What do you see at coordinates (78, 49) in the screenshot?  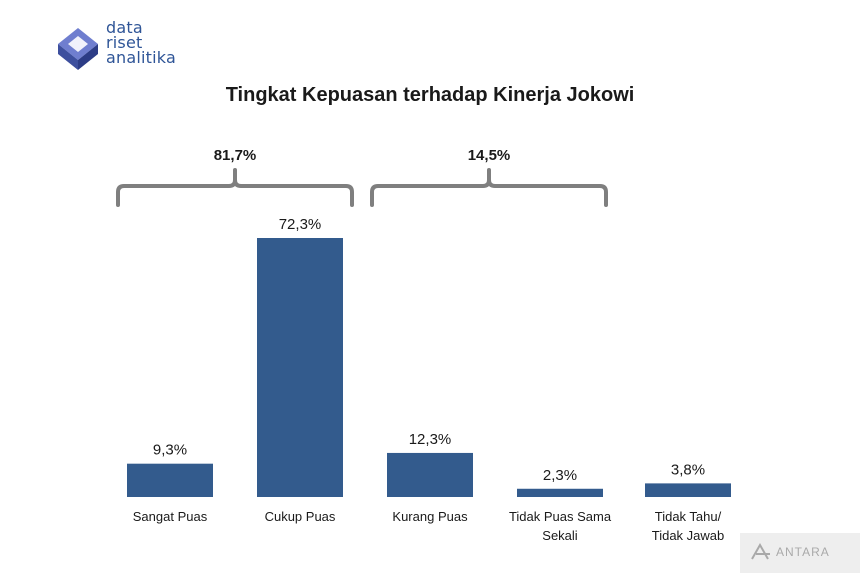 I see `cube-logo-icon` at bounding box center [78, 49].